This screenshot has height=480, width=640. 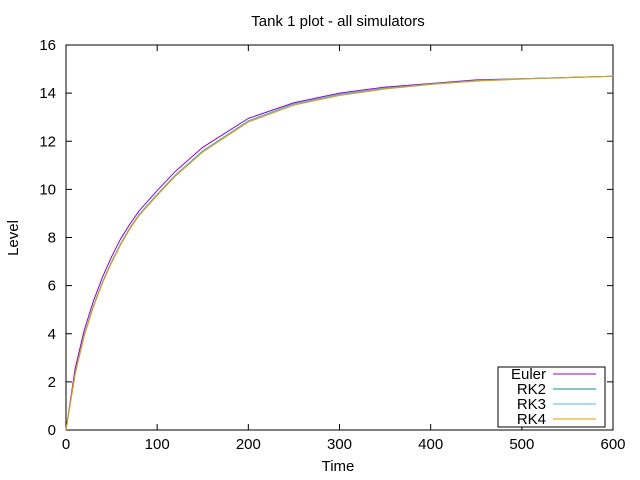 What do you see at coordinates (52, 238) in the screenshot?
I see `y-tick-label: 8` at bounding box center [52, 238].